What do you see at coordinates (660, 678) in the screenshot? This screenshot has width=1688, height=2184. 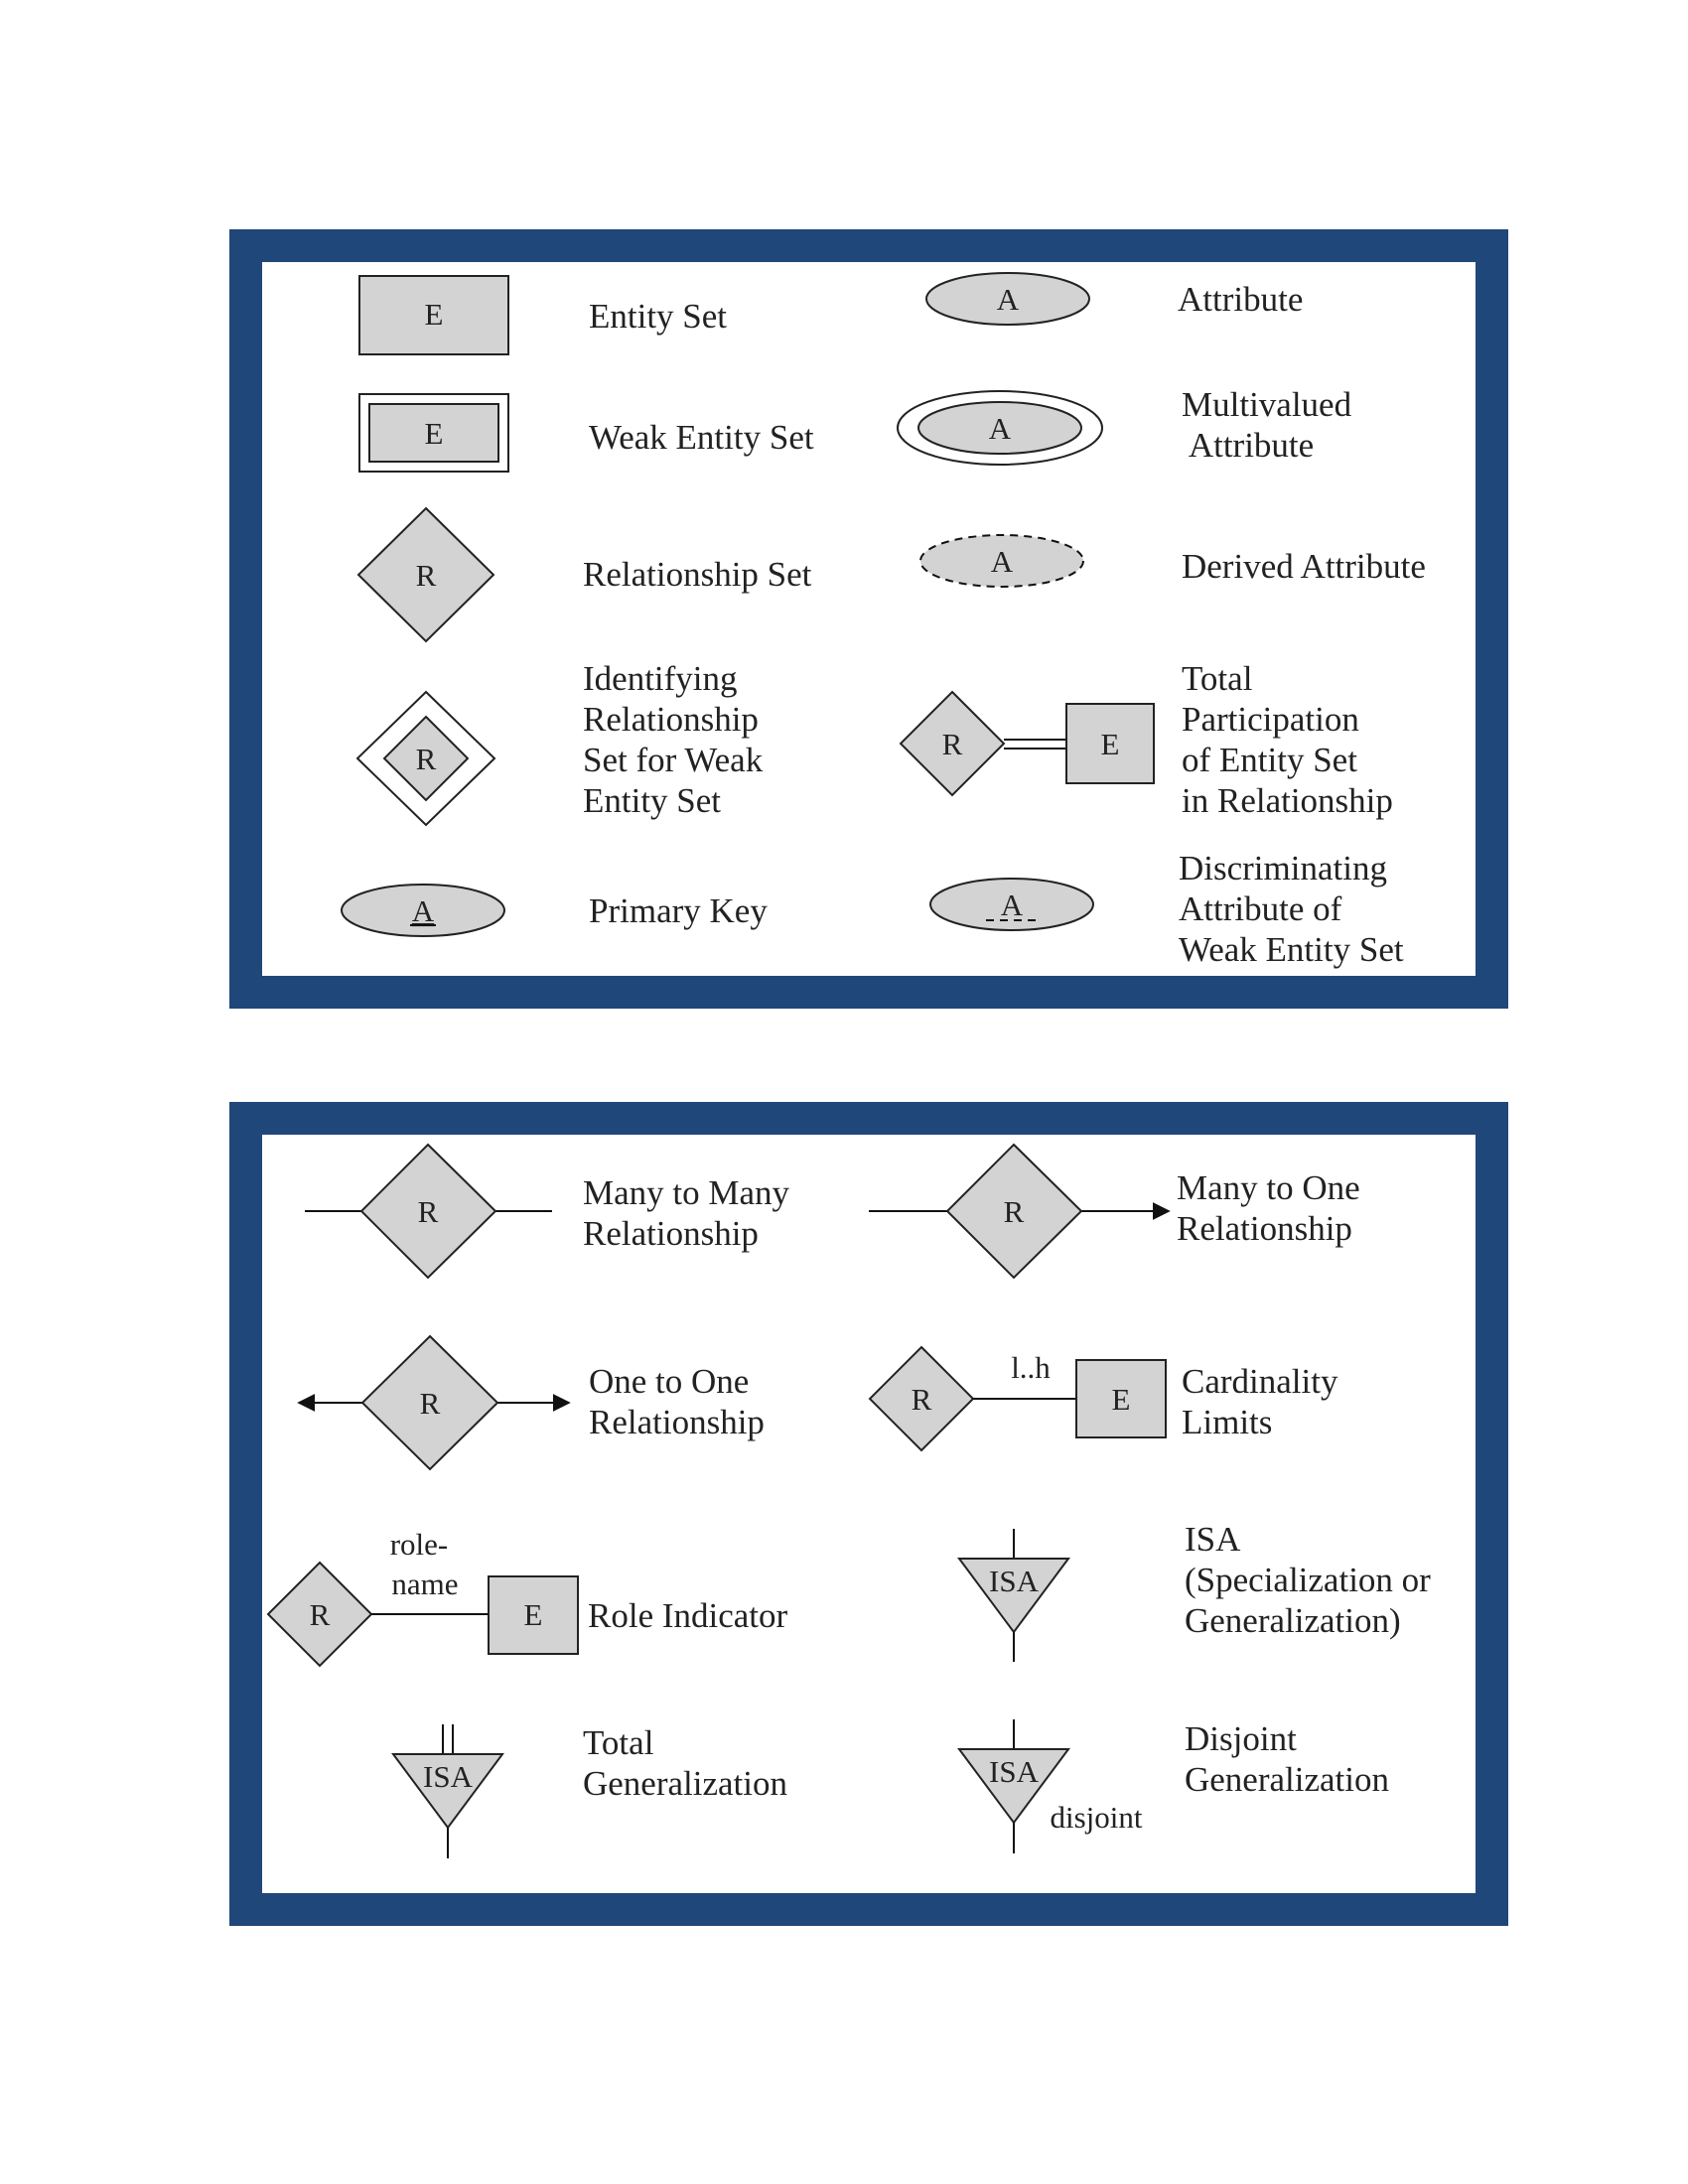 I see `identifying-label-line-1: Identifying` at bounding box center [660, 678].